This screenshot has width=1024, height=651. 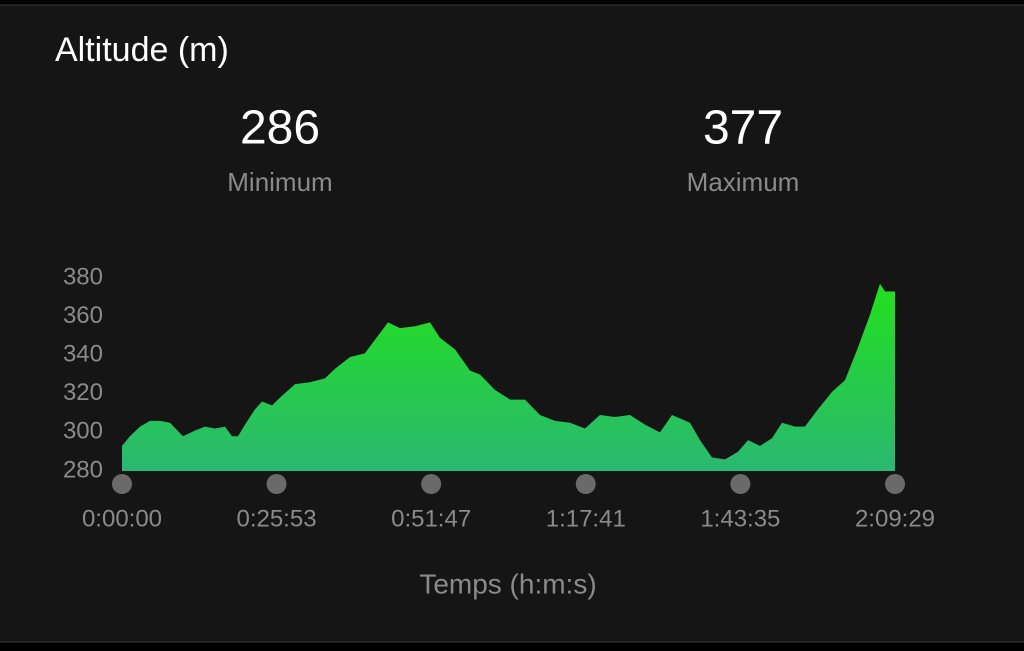 What do you see at coordinates (279, 182) in the screenshot?
I see `stat-label: Minimum` at bounding box center [279, 182].